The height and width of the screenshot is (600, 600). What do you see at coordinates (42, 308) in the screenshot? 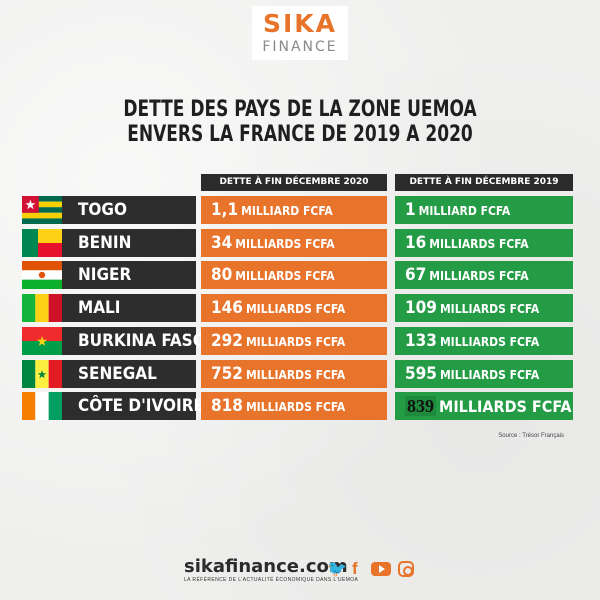
I see `mali-flag` at bounding box center [42, 308].